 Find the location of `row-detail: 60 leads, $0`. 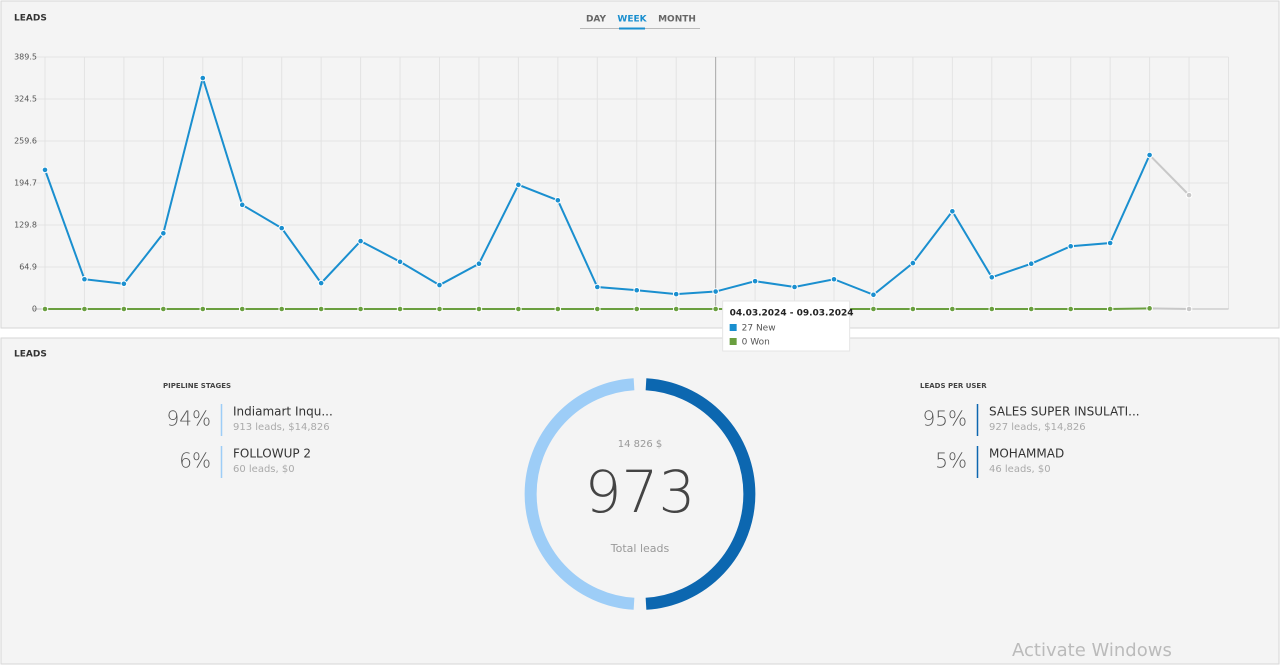

row-detail: 60 leads, $0 is located at coordinates (264, 469).